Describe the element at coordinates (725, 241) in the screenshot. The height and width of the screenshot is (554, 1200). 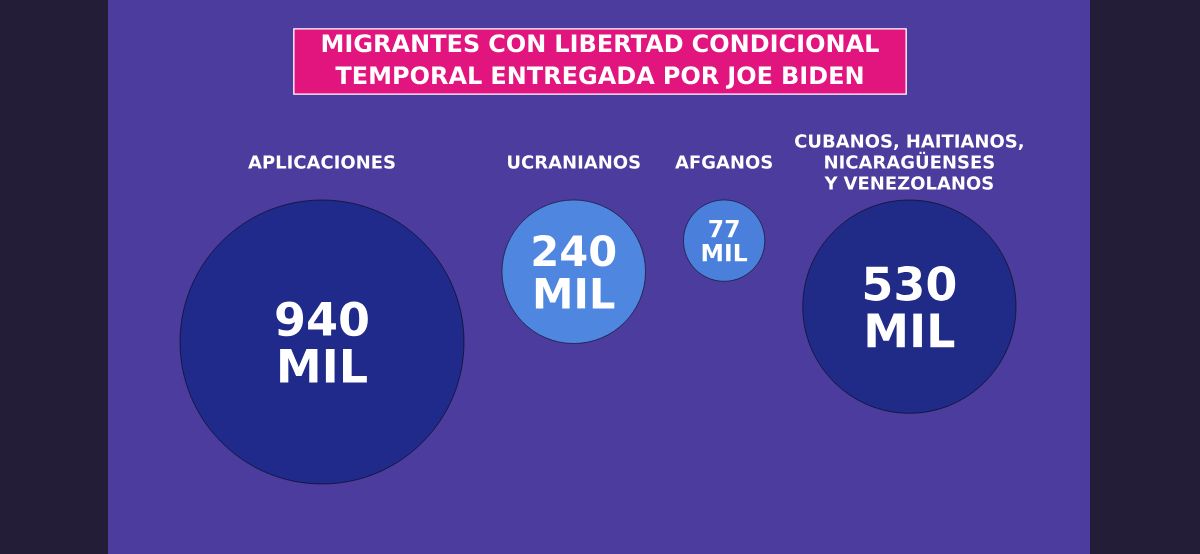
I see `data-label: 77 MIL` at that location.